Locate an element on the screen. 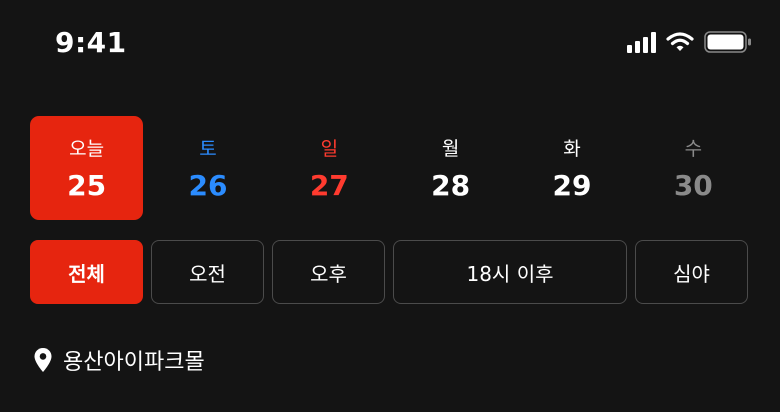 This screenshot has width=780, height=412. location-pin-icon is located at coordinates (43, 360).